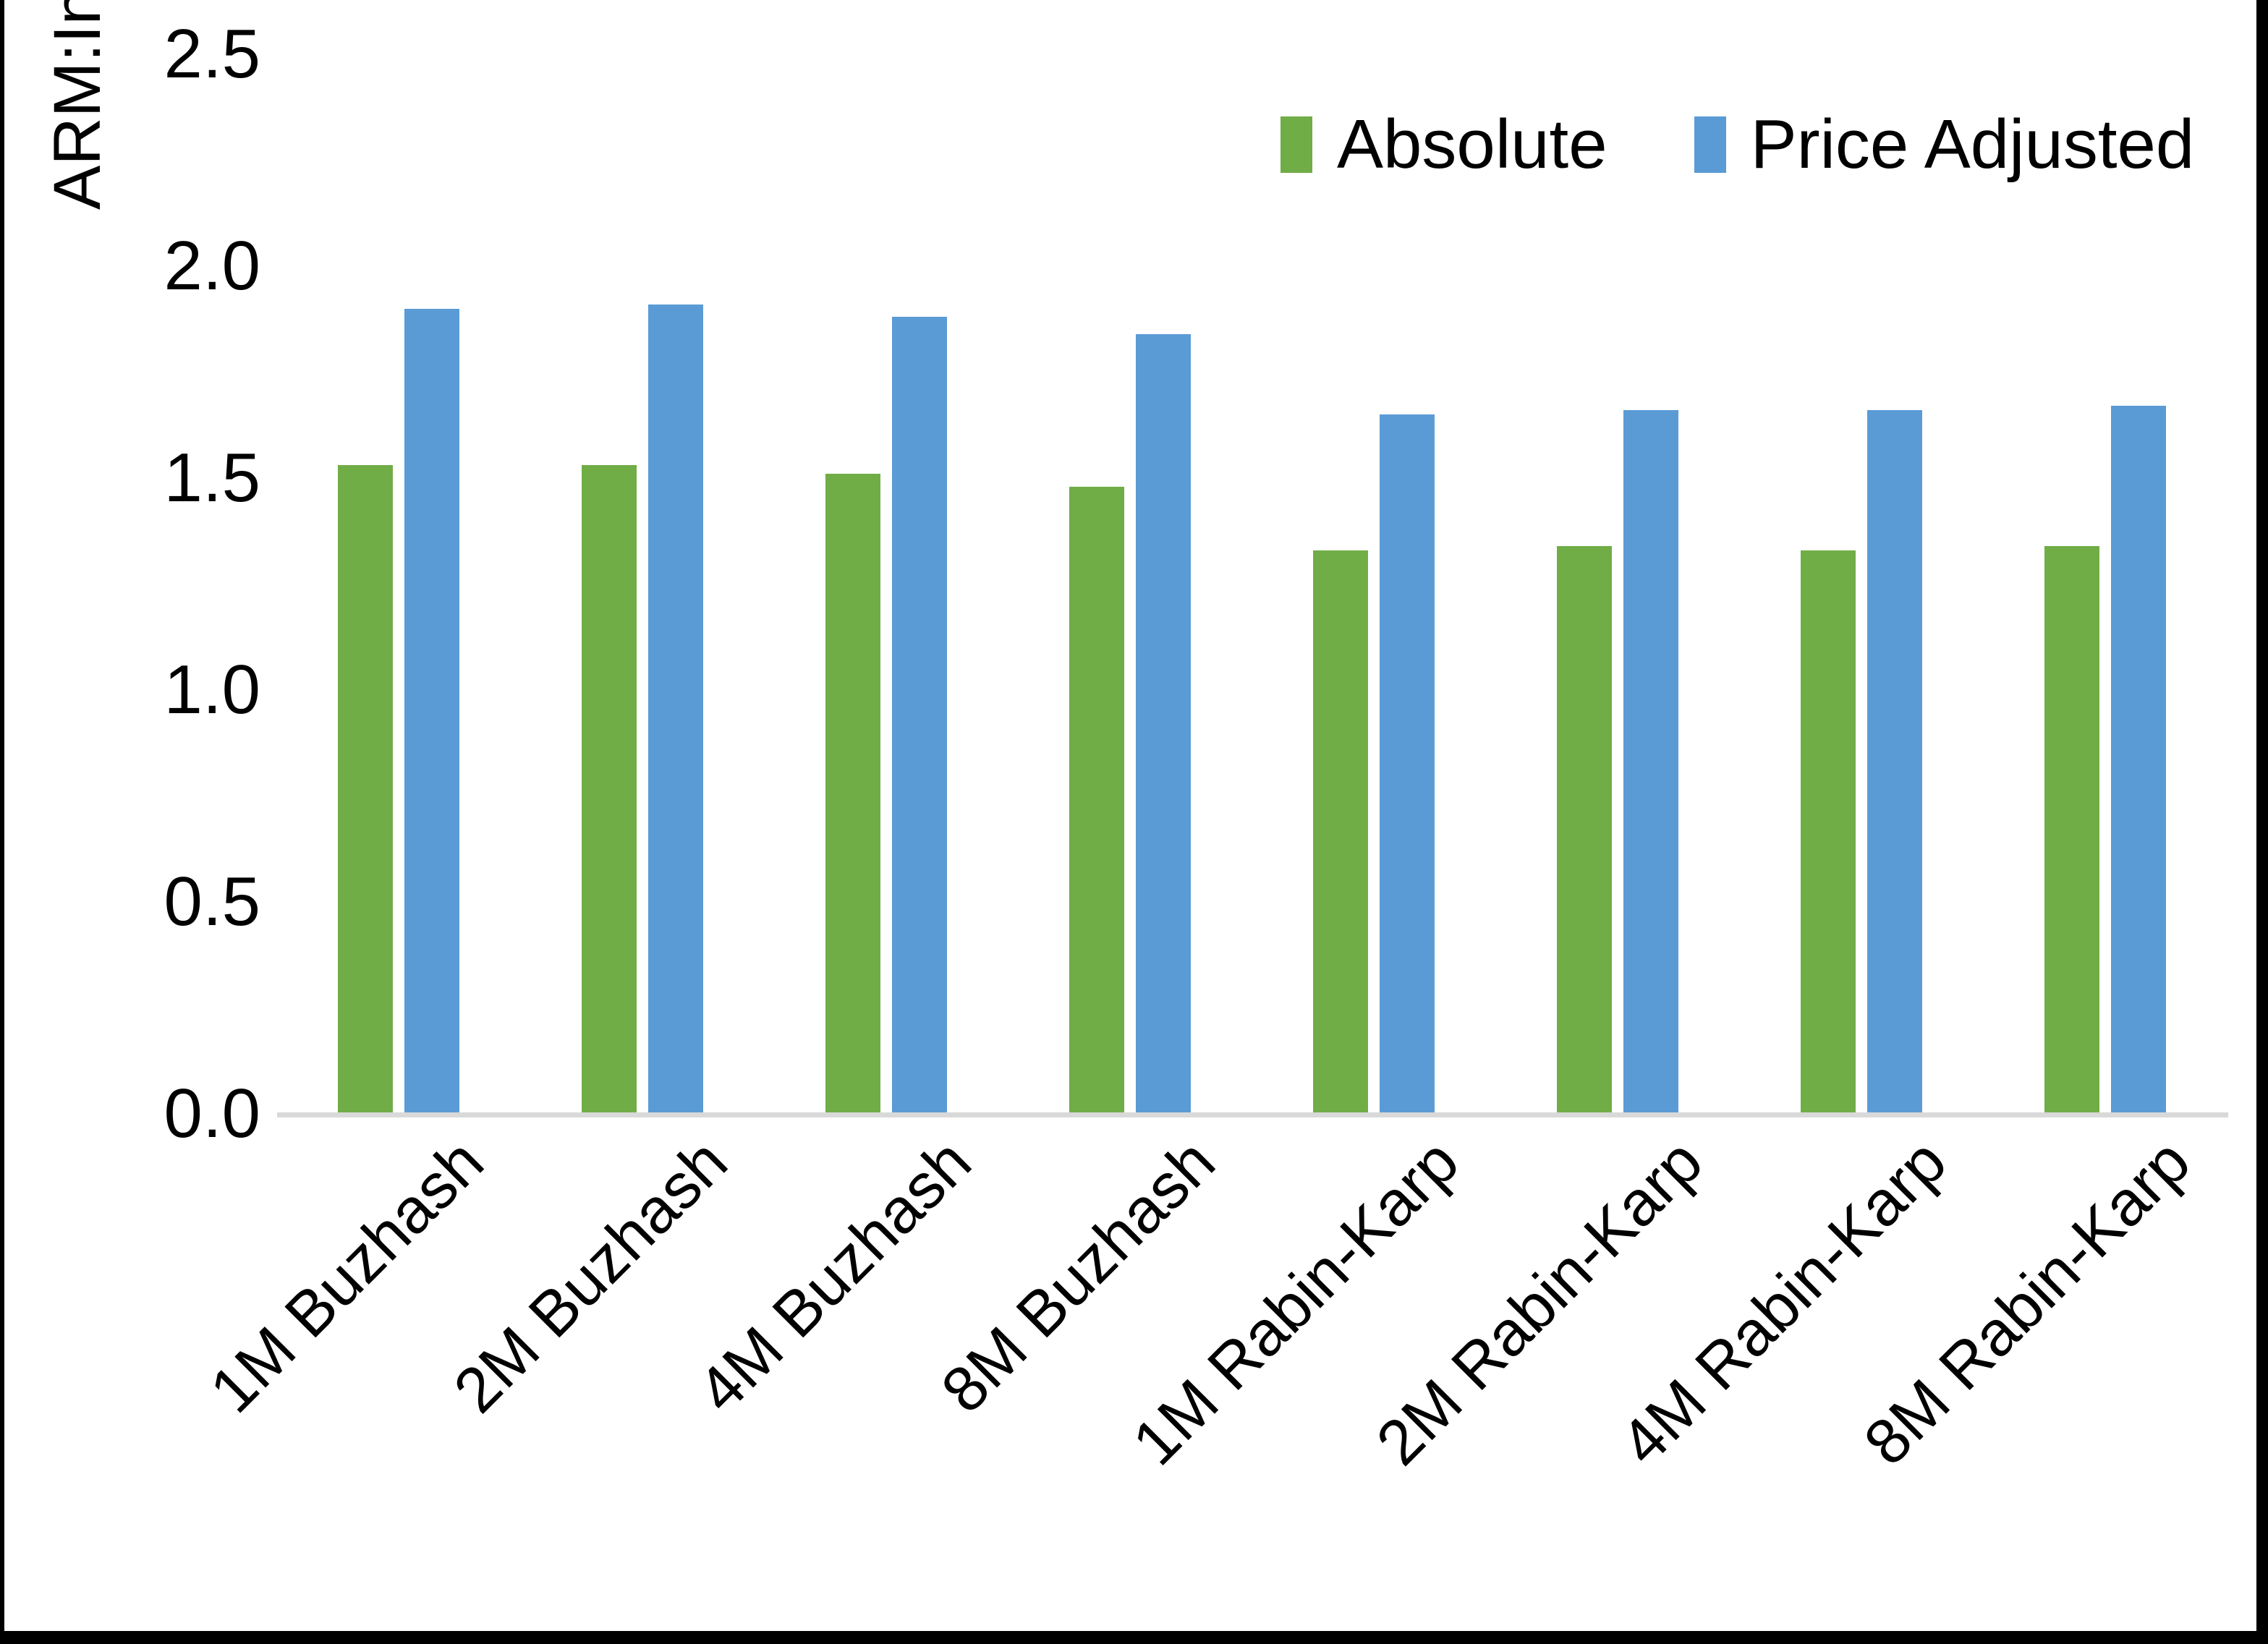 The height and width of the screenshot is (1644, 2268). I want to click on legend-label: Absolute, so click(1472, 144).